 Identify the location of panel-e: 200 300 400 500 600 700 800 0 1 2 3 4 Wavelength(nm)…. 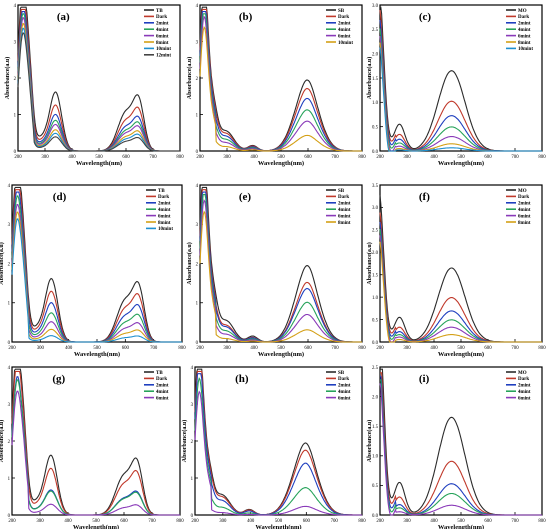
(276, 271).